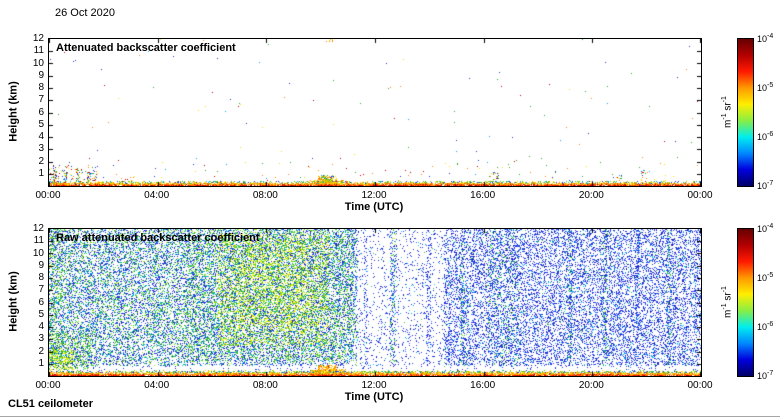 Image resolution: width=780 pixels, height=420 pixels. What do you see at coordinates (146, 48) in the screenshot?
I see `panel-title: Attenuated backscatter coefficient` at bounding box center [146, 48].